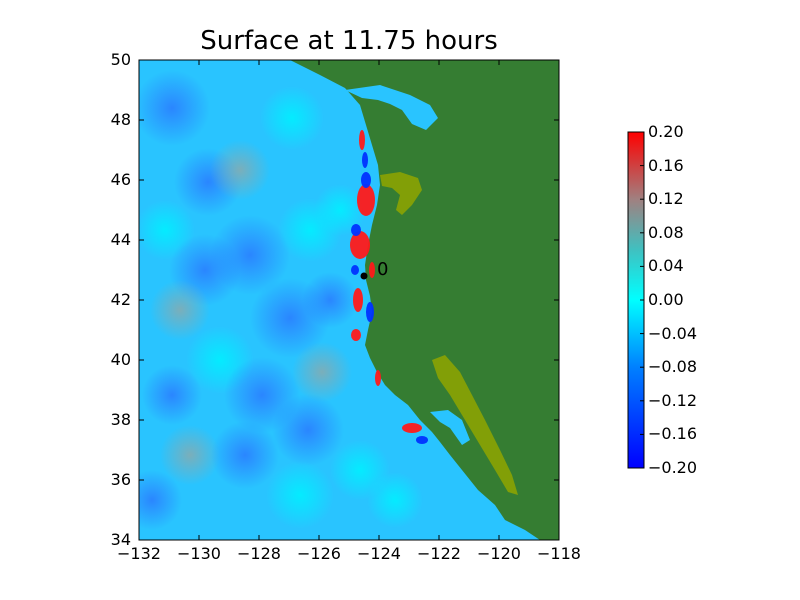  I want to click on y-tick-label: 34, so click(120, 539).